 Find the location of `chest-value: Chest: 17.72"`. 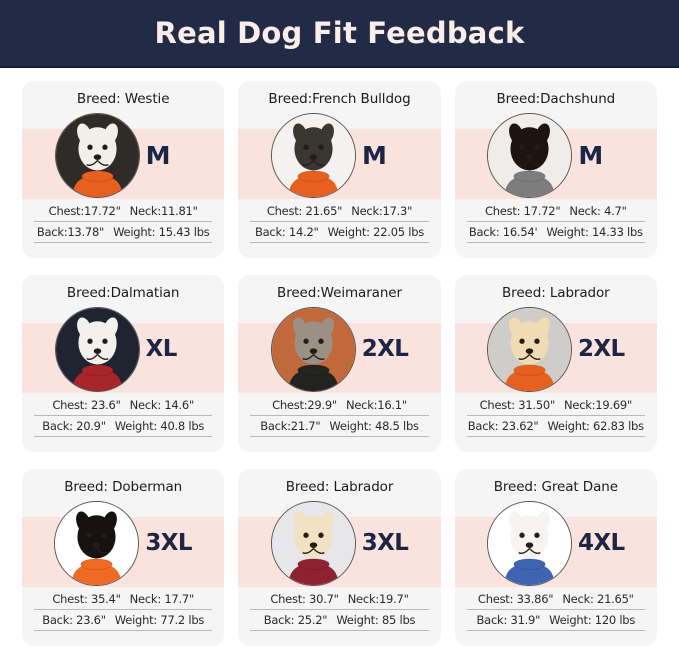

chest-value: Chest: 17.72" is located at coordinates (522, 211).